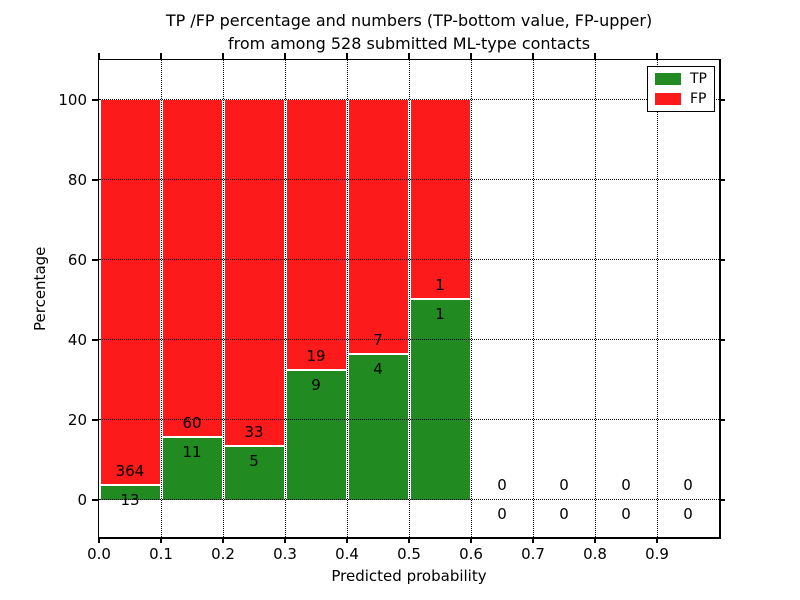 The height and width of the screenshot is (600, 800). I want to click on legend-label-fp: FP, so click(698, 99).